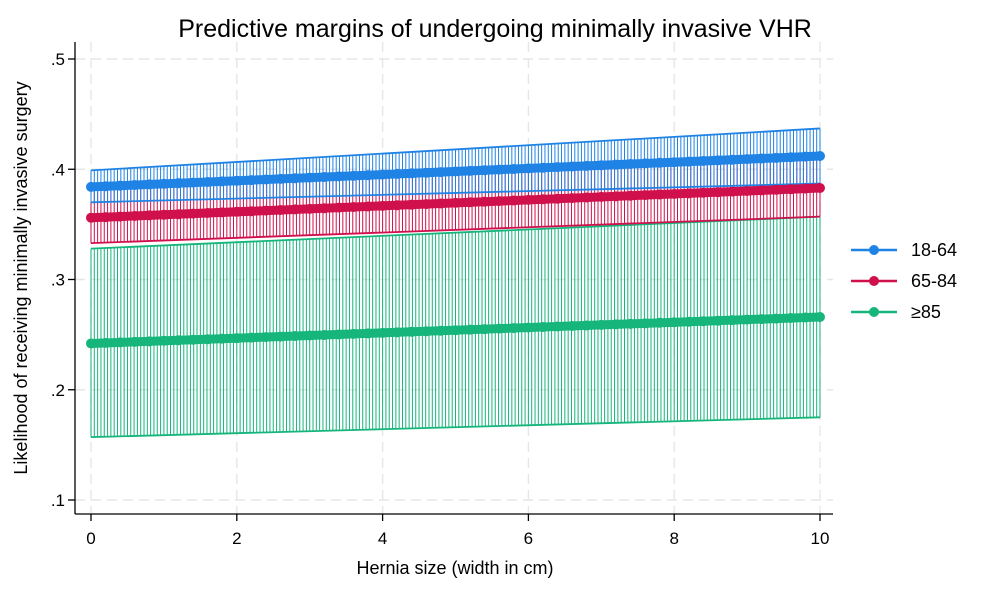  Describe the element at coordinates (457, 531) in the screenshot. I see `x-axis-ticks: 0 2 4 6 8 10` at that location.